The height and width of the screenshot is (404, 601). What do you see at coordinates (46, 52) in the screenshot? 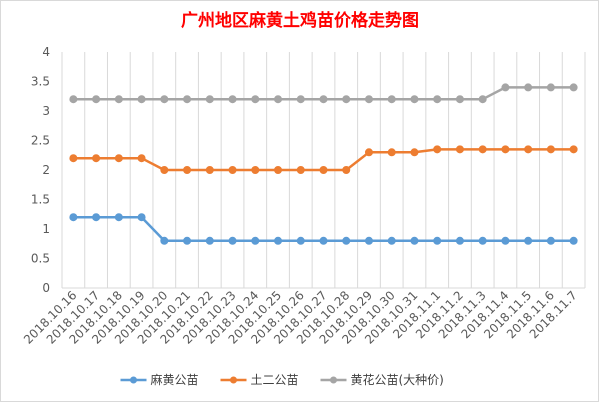
I see `y-tick-label: 4` at bounding box center [46, 52].